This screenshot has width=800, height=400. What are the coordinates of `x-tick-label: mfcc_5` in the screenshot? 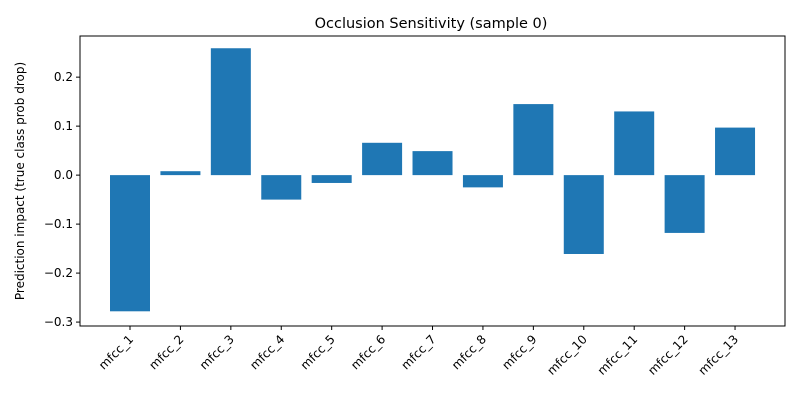 It's located at (318, 352).